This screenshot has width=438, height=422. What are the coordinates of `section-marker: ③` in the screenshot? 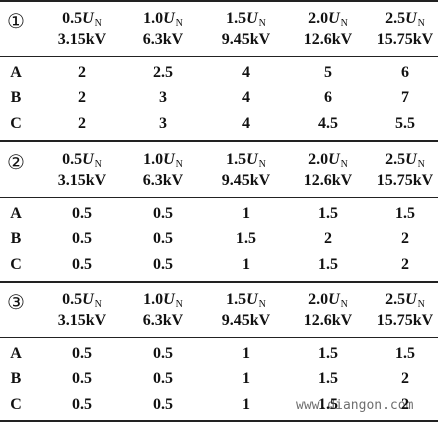 It's located at (16, 303).